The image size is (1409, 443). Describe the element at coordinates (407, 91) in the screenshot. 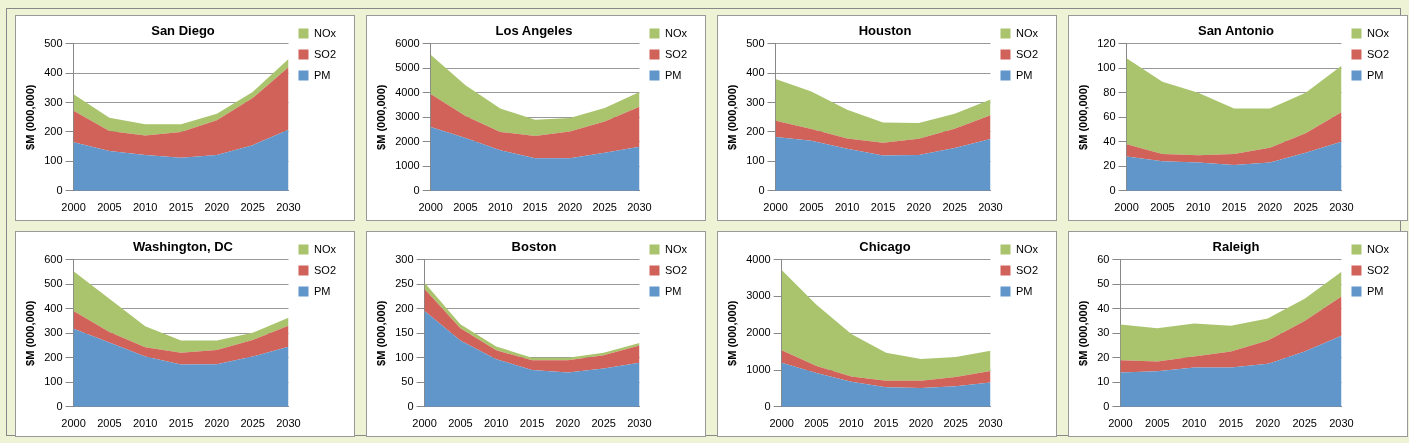

I see `y-tick-label: 4000` at that location.